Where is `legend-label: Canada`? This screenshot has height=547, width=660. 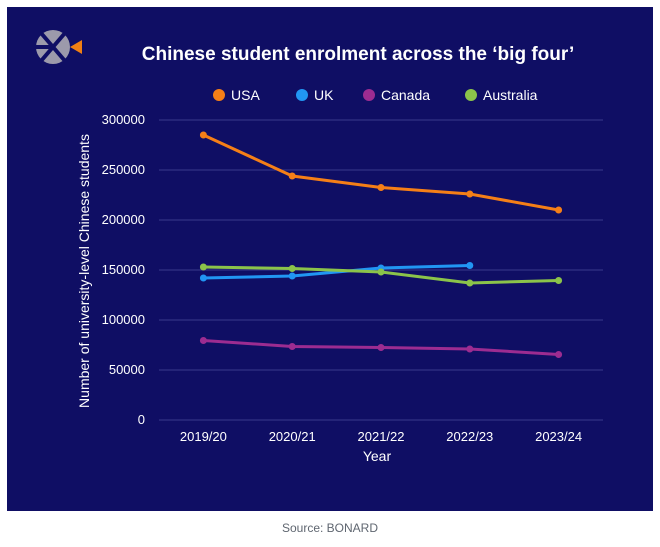 legend-label: Canada is located at coordinates (405, 95).